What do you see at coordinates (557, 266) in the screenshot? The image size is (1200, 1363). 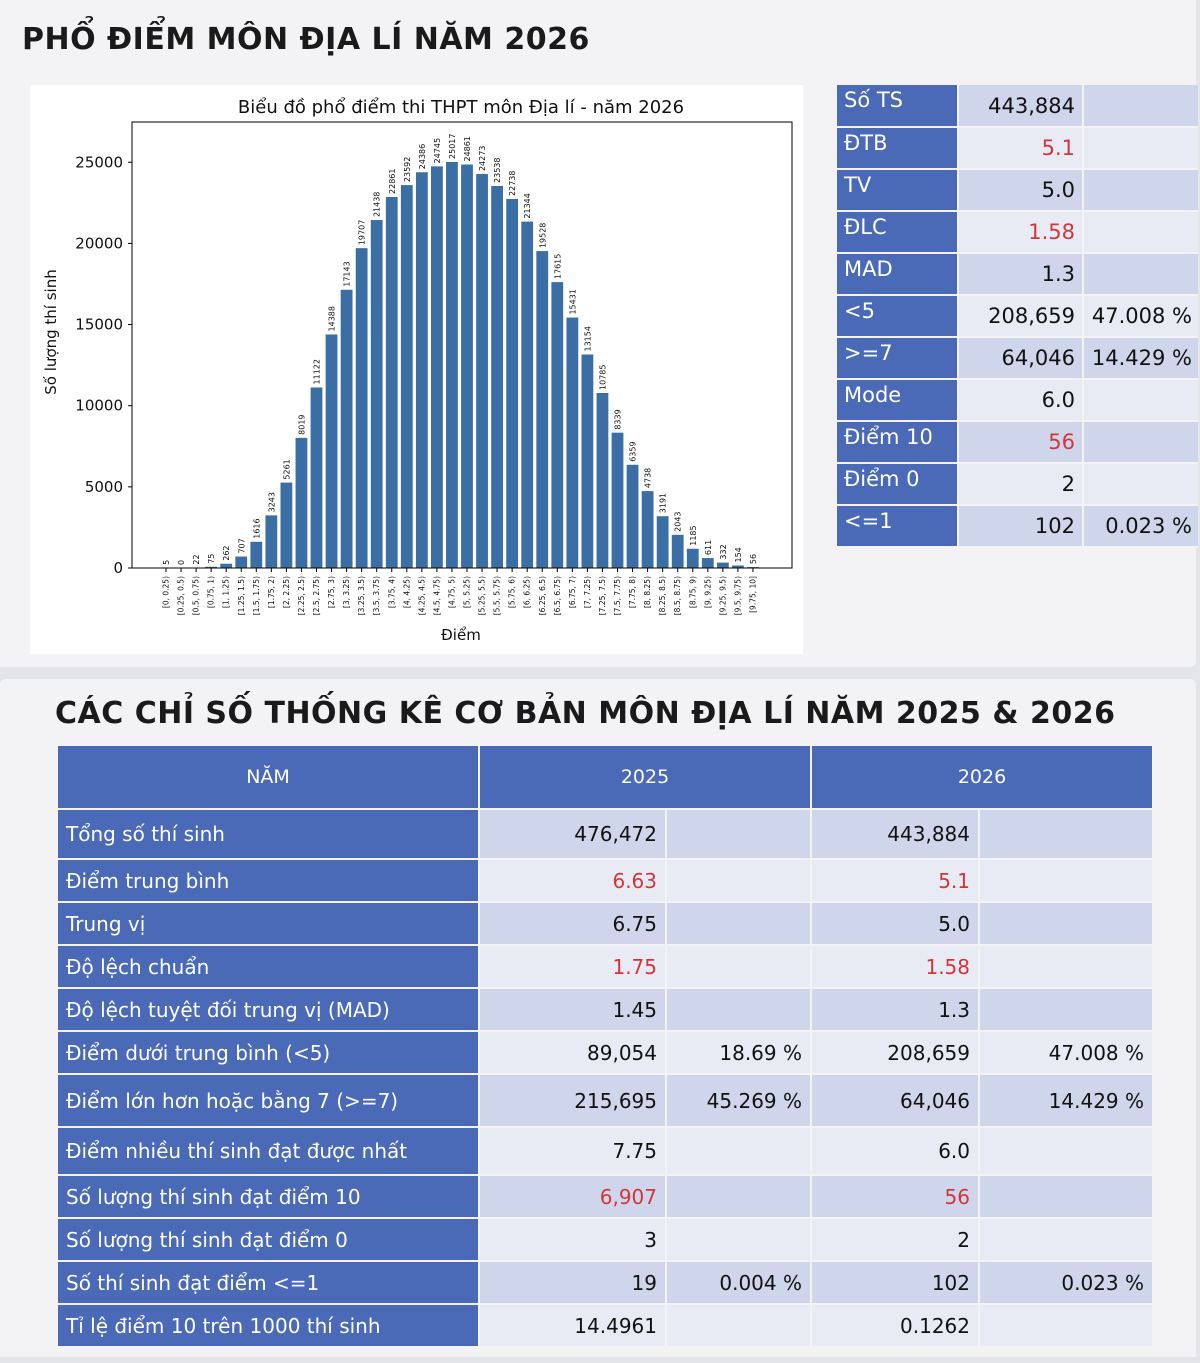 I see `data-label: 17615` at bounding box center [557, 266].